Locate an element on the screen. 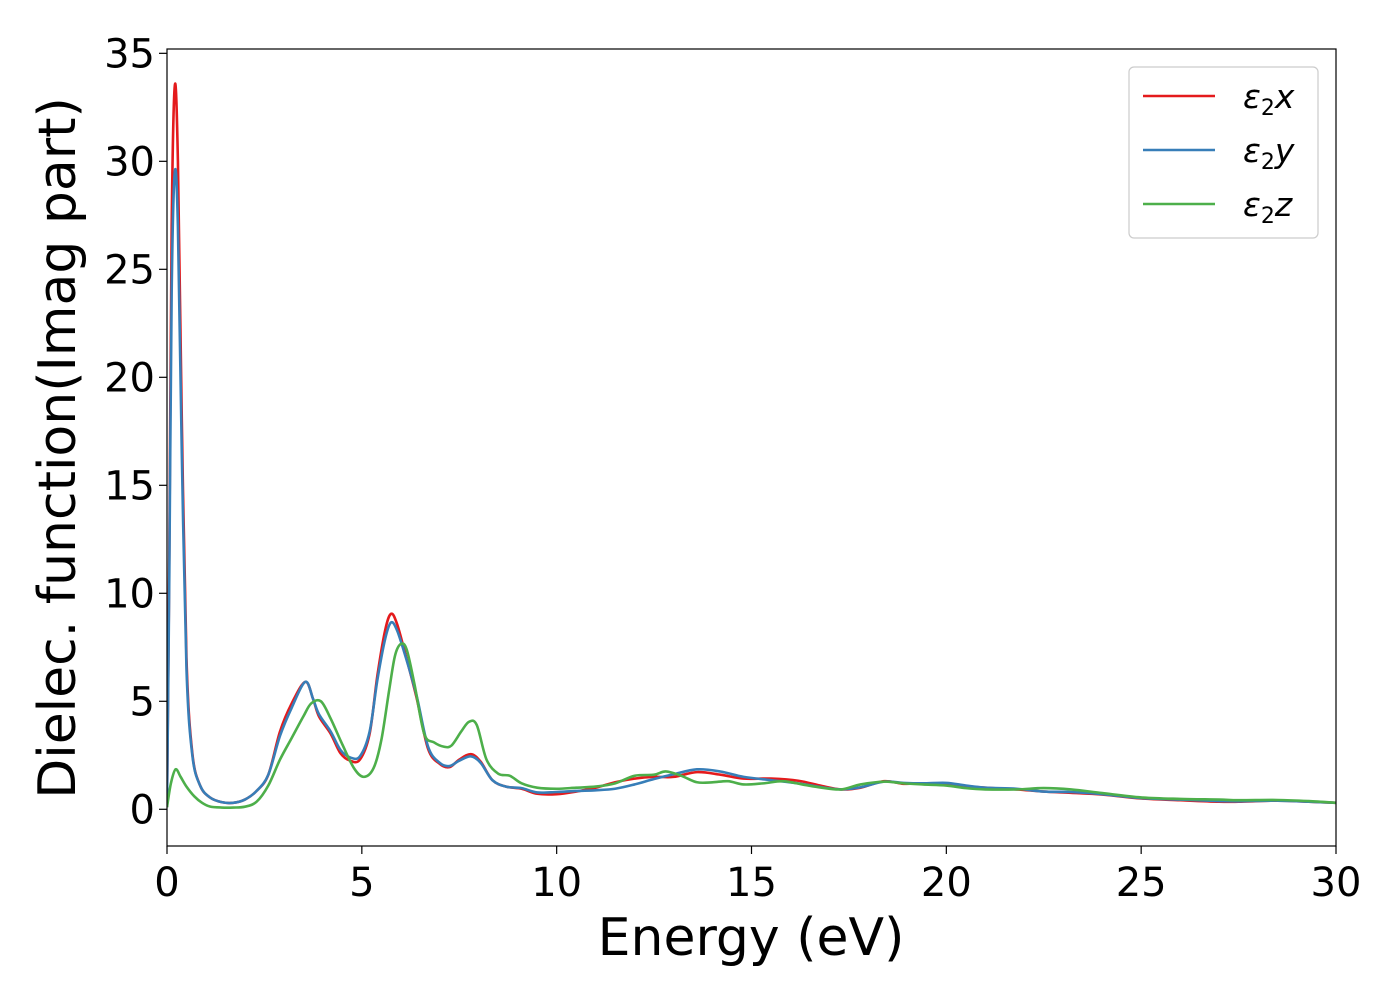 The width and height of the screenshot is (1400, 1004). y-tick-label: 0 is located at coordinates (142, 810).